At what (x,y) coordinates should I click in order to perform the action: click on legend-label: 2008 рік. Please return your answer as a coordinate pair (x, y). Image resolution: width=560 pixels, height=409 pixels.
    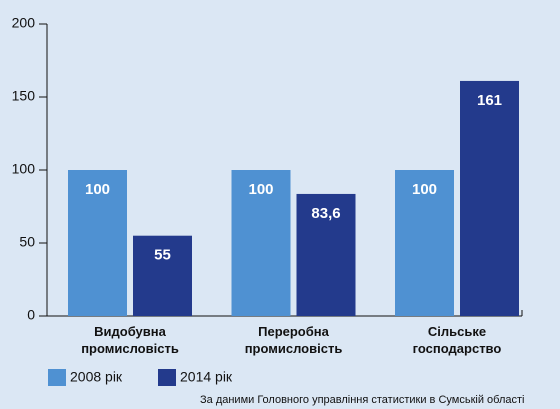
    Looking at the image, I should click on (96, 377).